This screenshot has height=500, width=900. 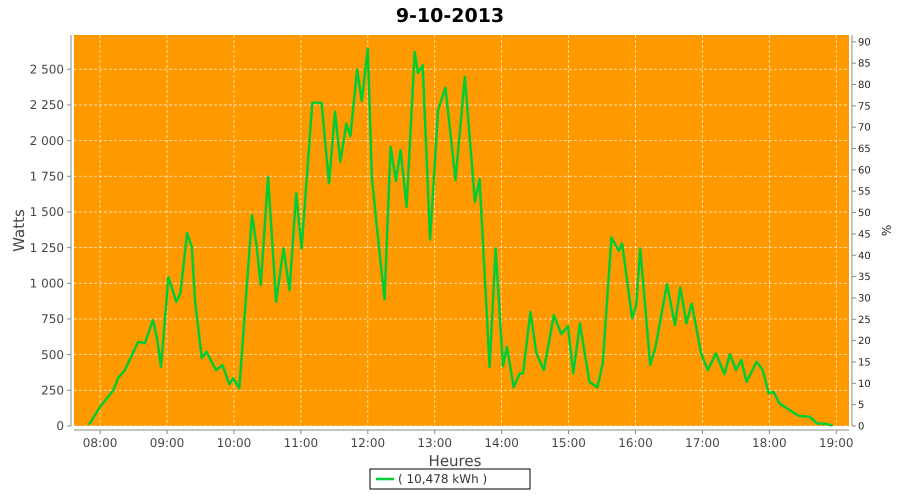 What do you see at coordinates (864, 298) in the screenshot?
I see `y2-tick-label: 30` at bounding box center [864, 298].